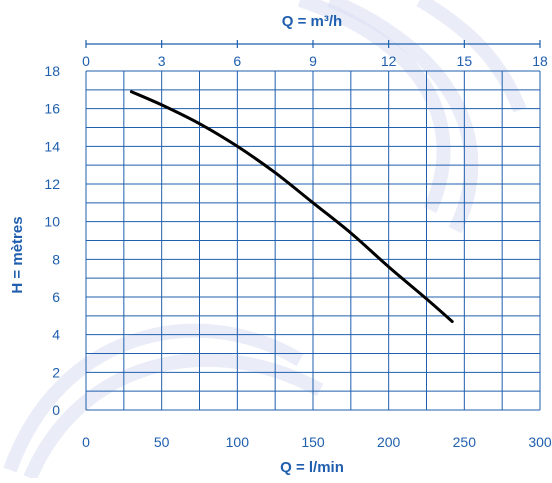 This screenshot has width=552, height=483. I want to click on top-x-tick-label: 9, so click(313, 61).